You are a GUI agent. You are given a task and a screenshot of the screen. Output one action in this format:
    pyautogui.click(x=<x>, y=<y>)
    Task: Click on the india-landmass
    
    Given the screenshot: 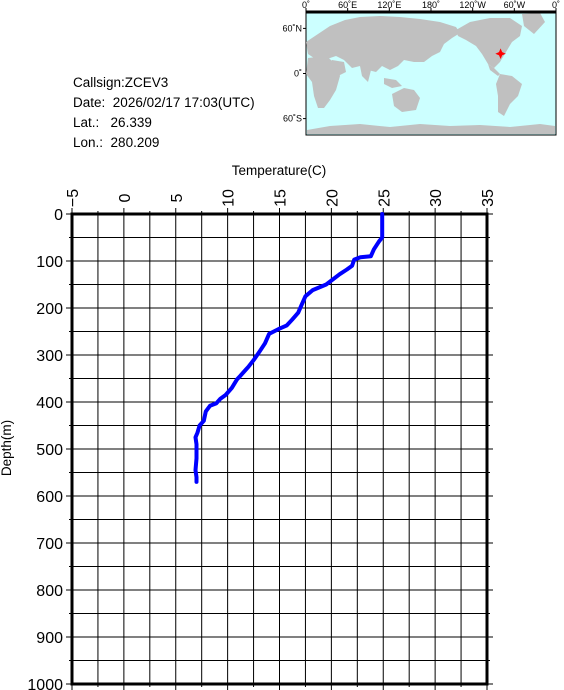 What is the action you would take?
    pyautogui.click(x=366, y=74)
    